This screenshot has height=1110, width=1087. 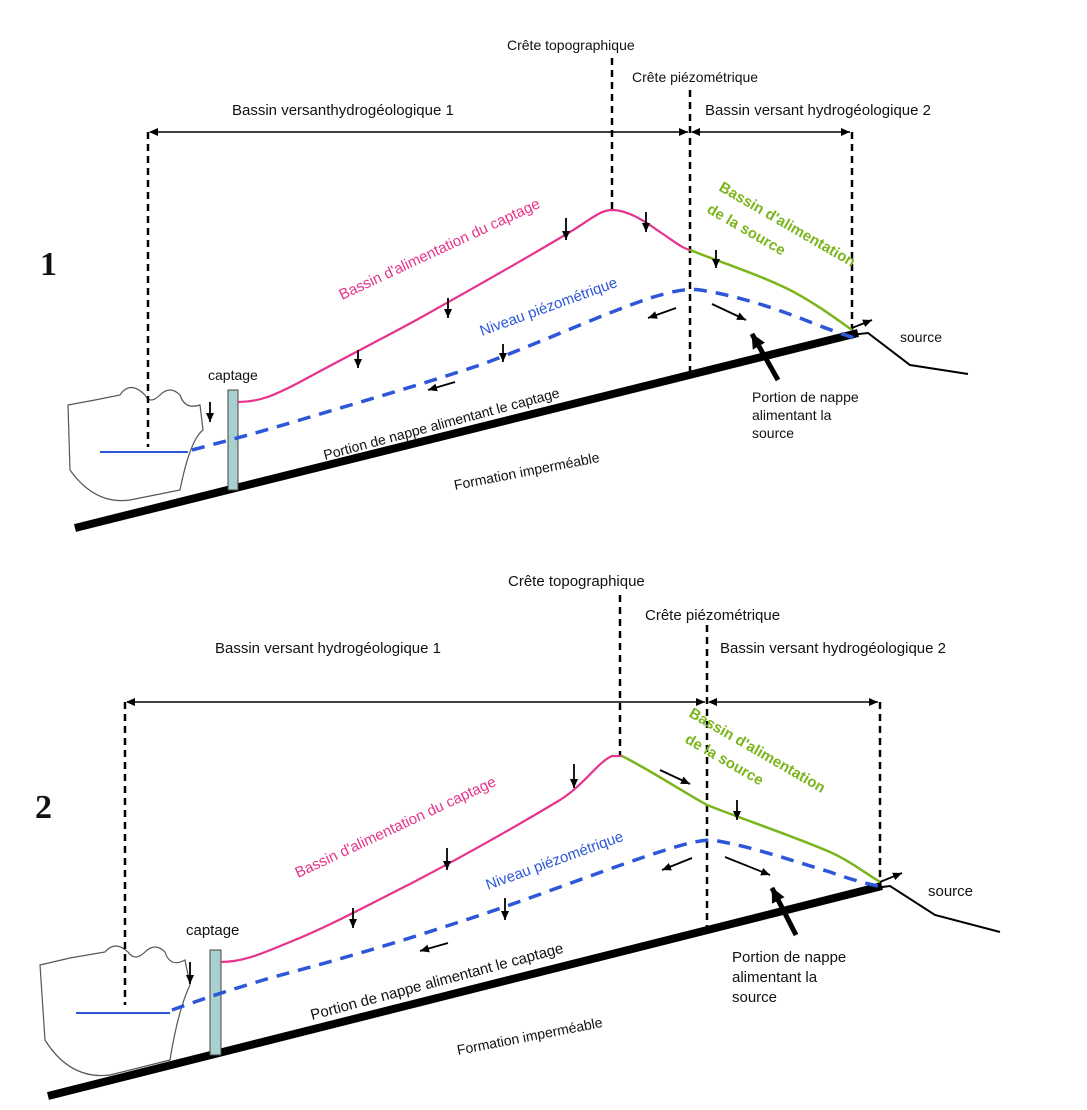 I want to click on panel-number: 1, so click(x=48, y=264).